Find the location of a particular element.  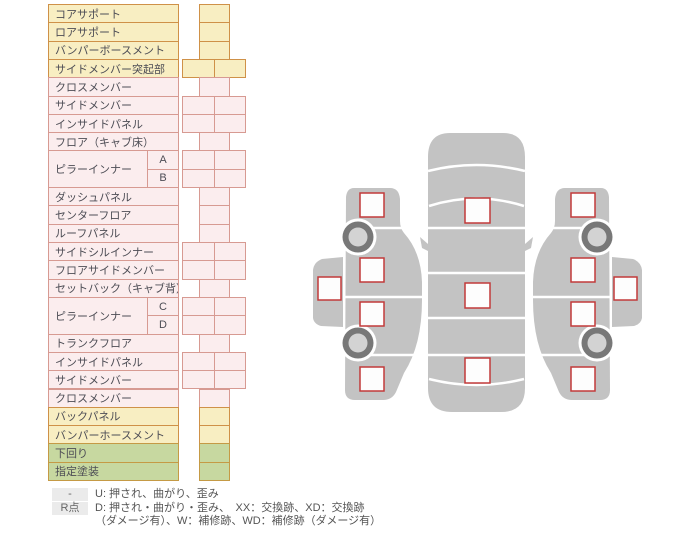

part-row-label: トランクフロア is located at coordinates (113, 343).